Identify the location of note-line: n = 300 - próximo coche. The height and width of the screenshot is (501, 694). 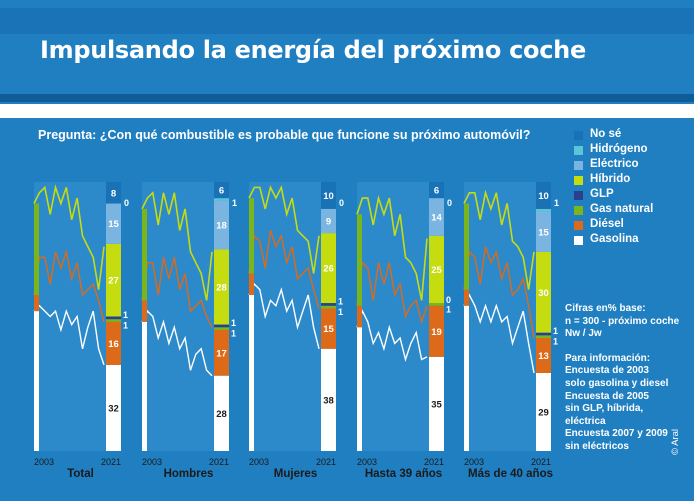
(622, 321).